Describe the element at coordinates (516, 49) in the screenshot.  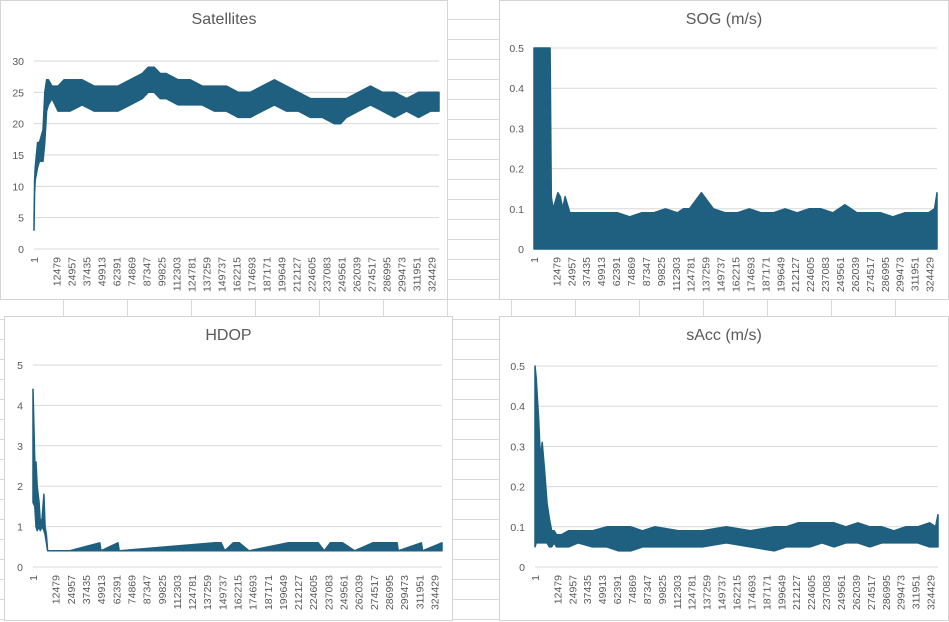
I see `sog-y-tick-label: 0.5` at that location.